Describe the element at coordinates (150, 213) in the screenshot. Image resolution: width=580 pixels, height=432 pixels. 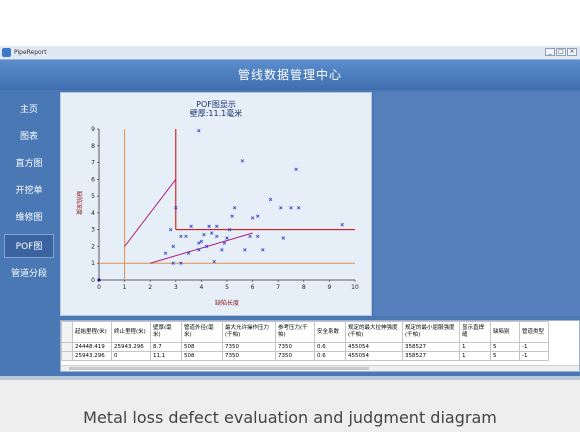
I see `reference-line` at that location.